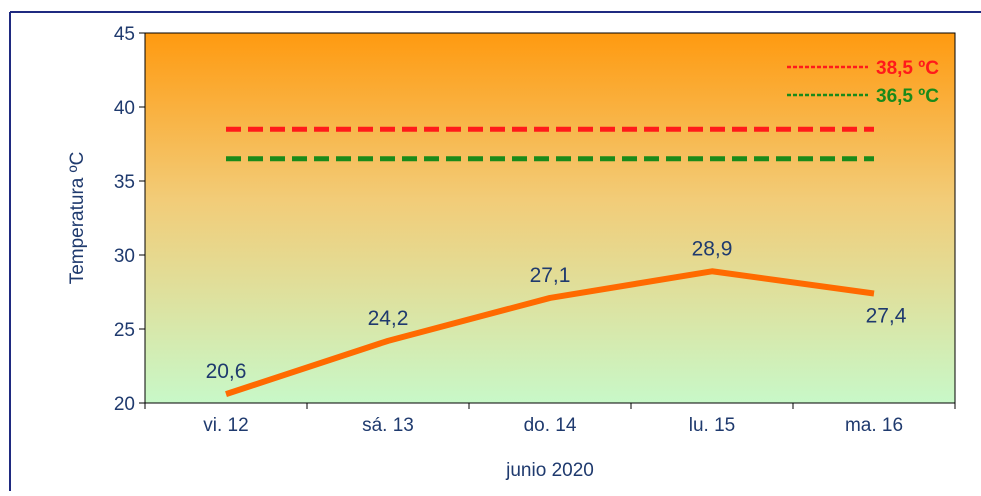 This screenshot has height=496, width=981. What do you see at coordinates (226, 371) in the screenshot?
I see `data-label: 20,6` at bounding box center [226, 371].